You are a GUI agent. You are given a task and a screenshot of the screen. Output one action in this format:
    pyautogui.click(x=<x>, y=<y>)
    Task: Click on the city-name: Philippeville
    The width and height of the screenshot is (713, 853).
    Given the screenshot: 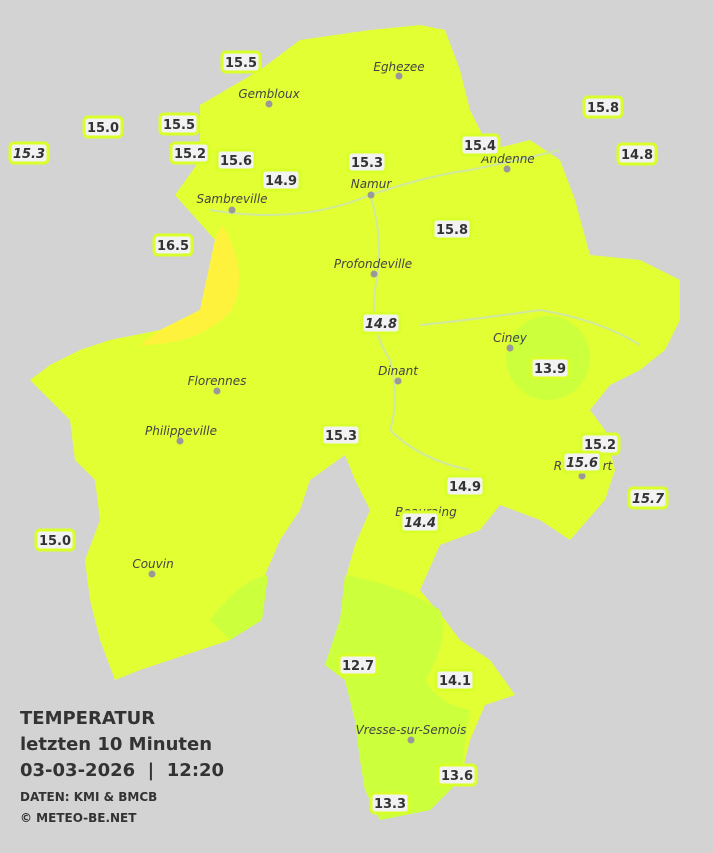 What is the action you would take?
    pyautogui.click(x=181, y=431)
    